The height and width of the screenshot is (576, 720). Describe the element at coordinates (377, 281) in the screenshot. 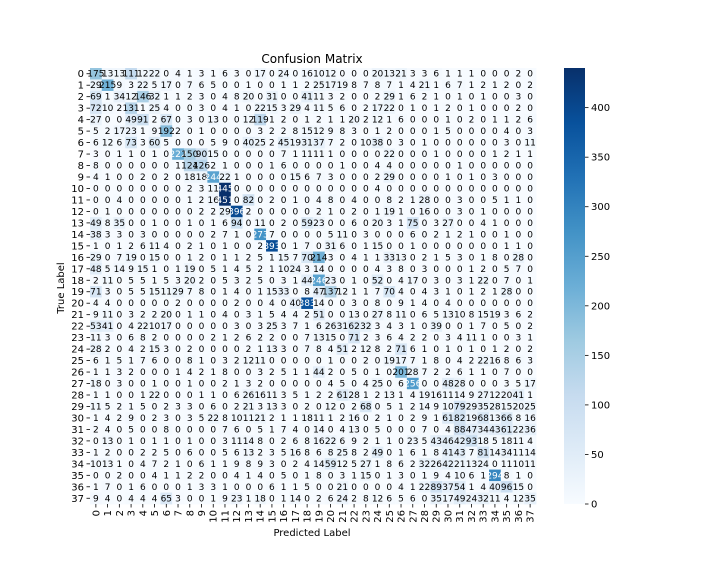

I see `cell-value-label: 52` at that location.